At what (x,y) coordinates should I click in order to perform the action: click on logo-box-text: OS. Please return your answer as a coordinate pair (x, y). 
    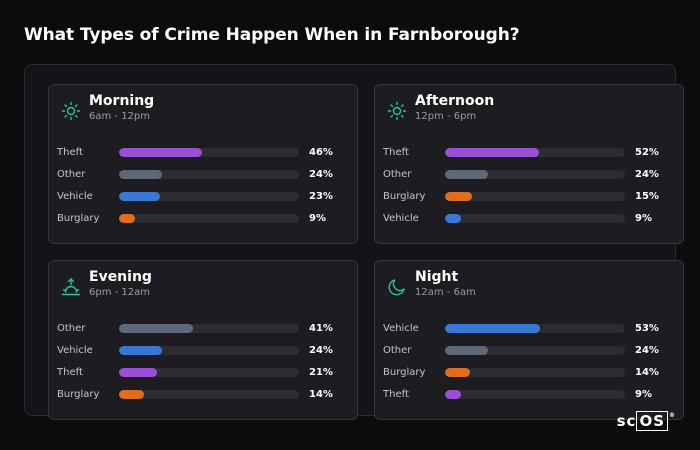
    Looking at the image, I should click on (652, 421).